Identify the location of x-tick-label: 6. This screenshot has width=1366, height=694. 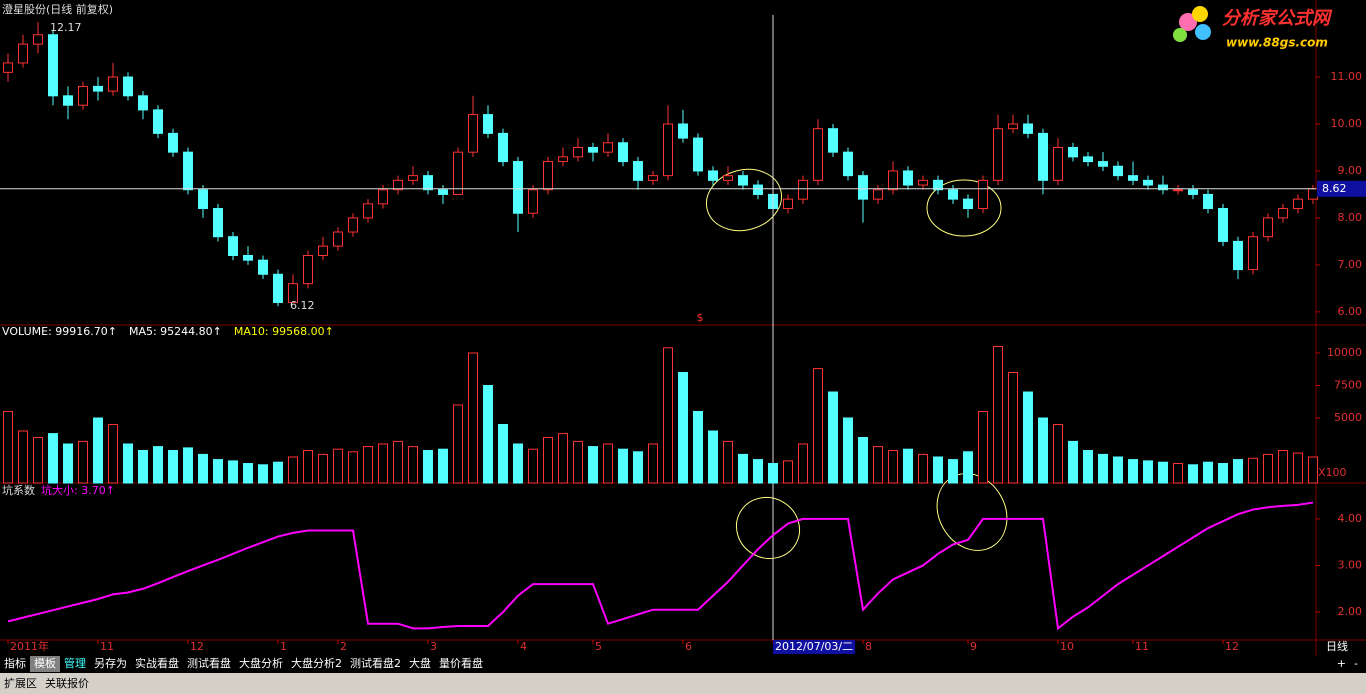
(688, 646).